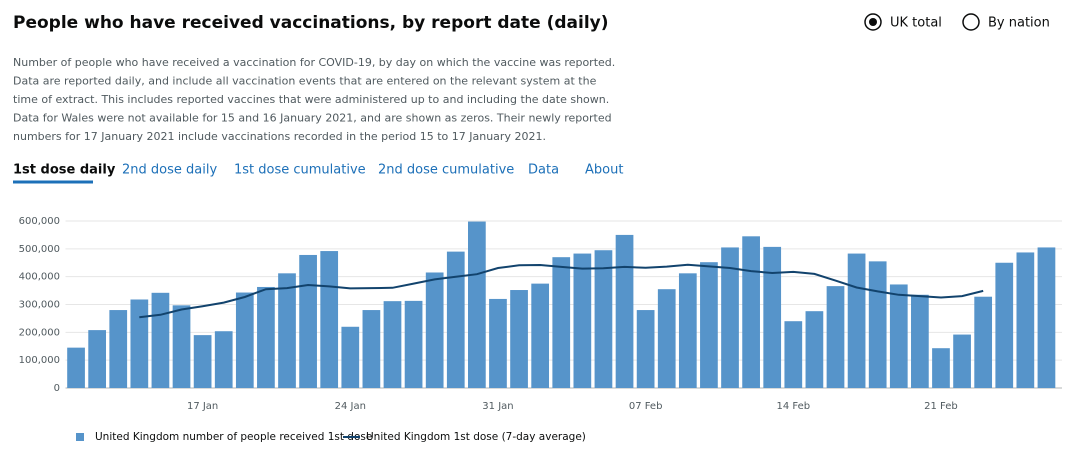 The image size is (1080, 459). I want to click on y-tick-label: 200,000, so click(39, 332).